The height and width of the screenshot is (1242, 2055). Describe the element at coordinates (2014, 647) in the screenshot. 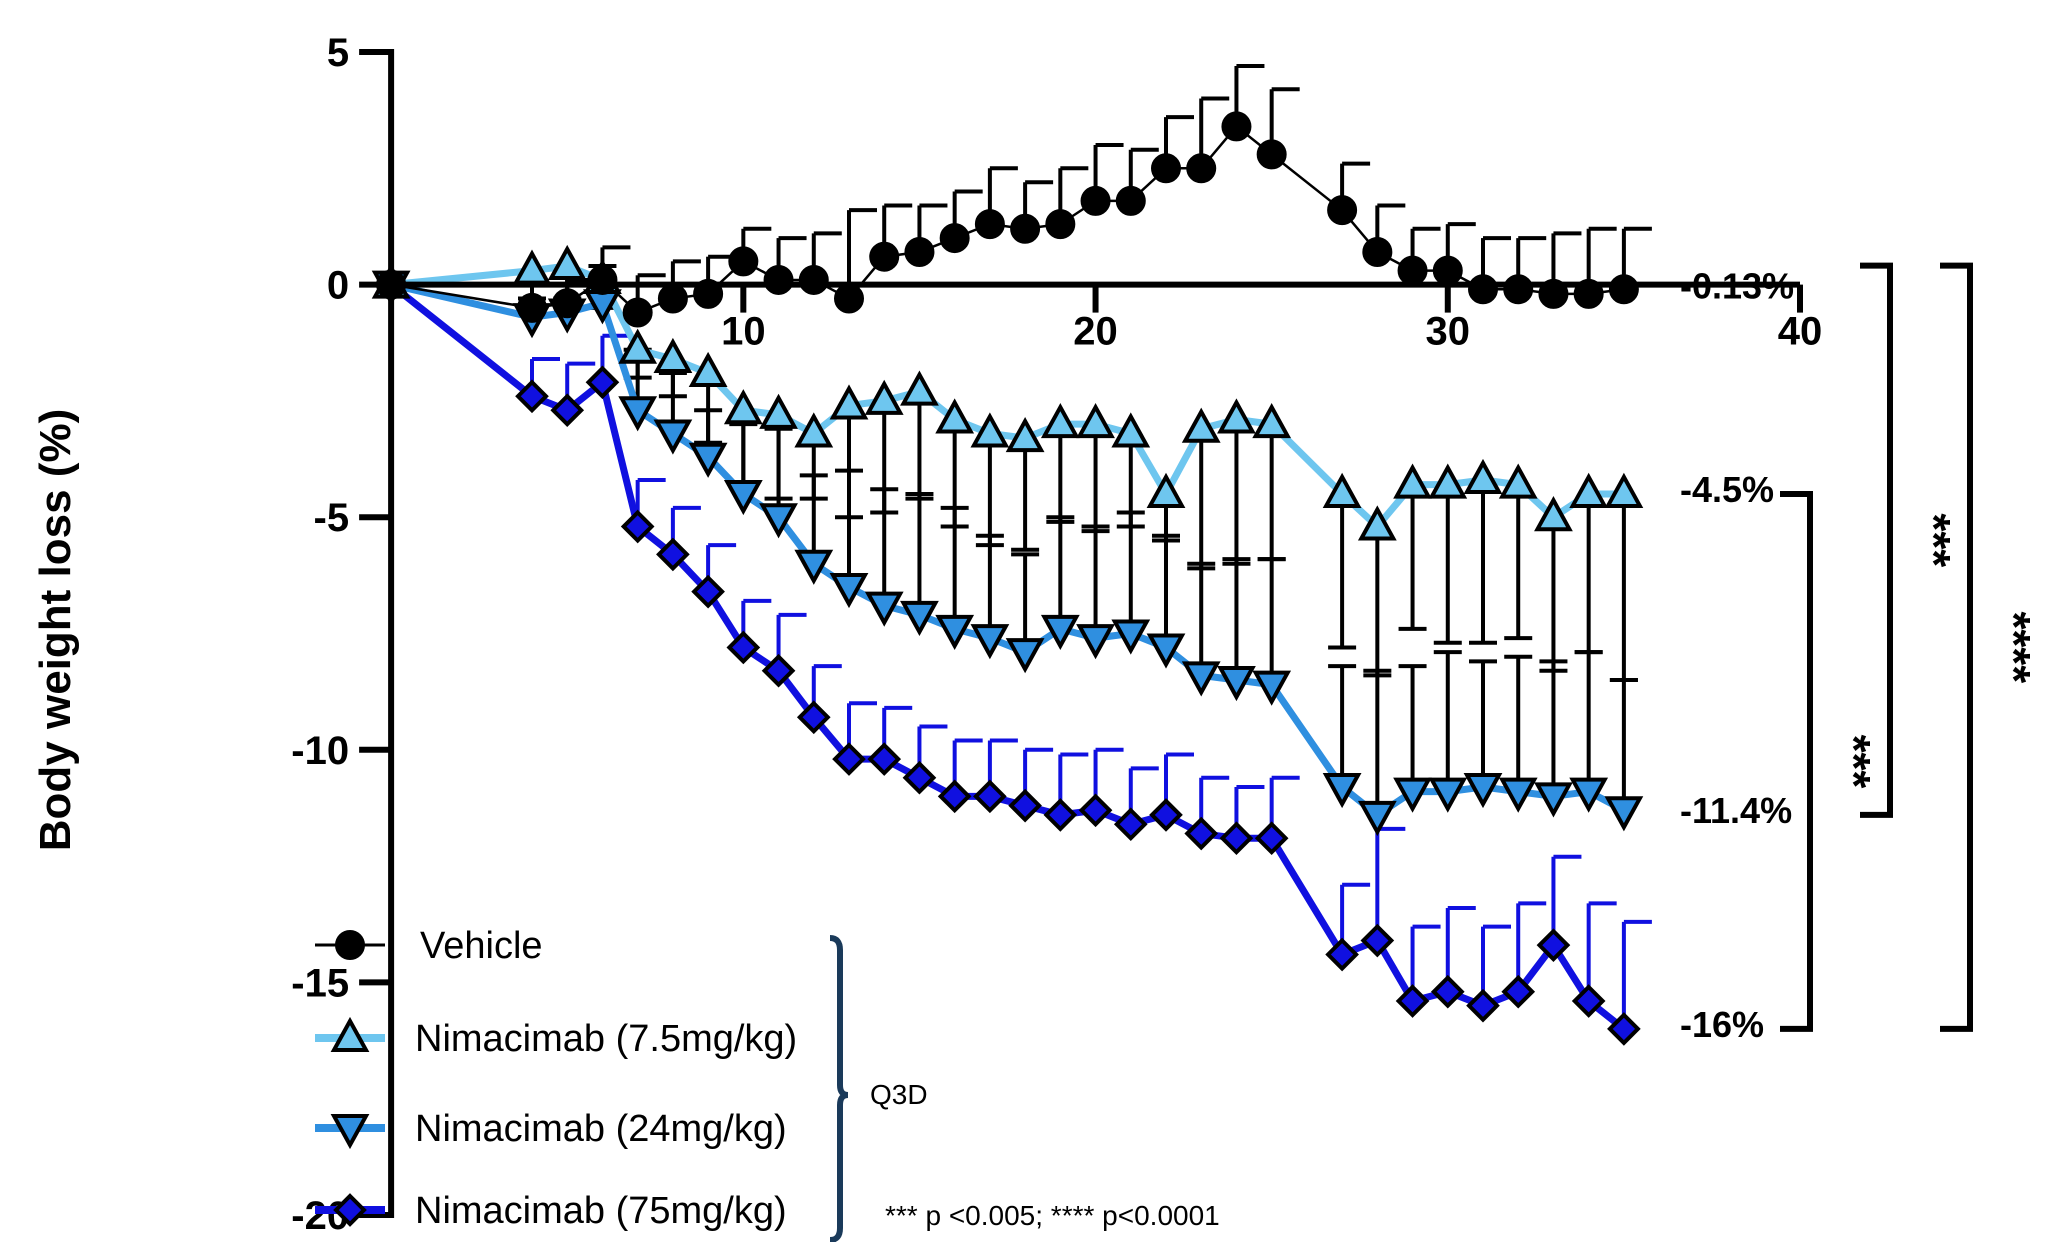

I see `significance-label: ****` at that location.